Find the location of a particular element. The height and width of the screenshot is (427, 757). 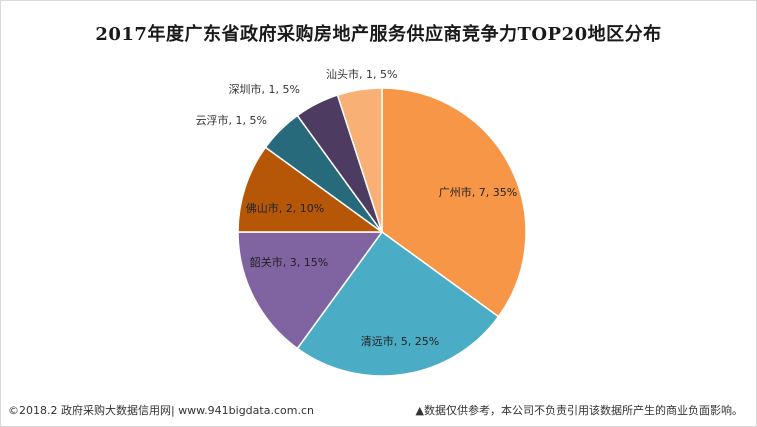

data-label-1: 广州市, 7, 35% is located at coordinates (478, 192).